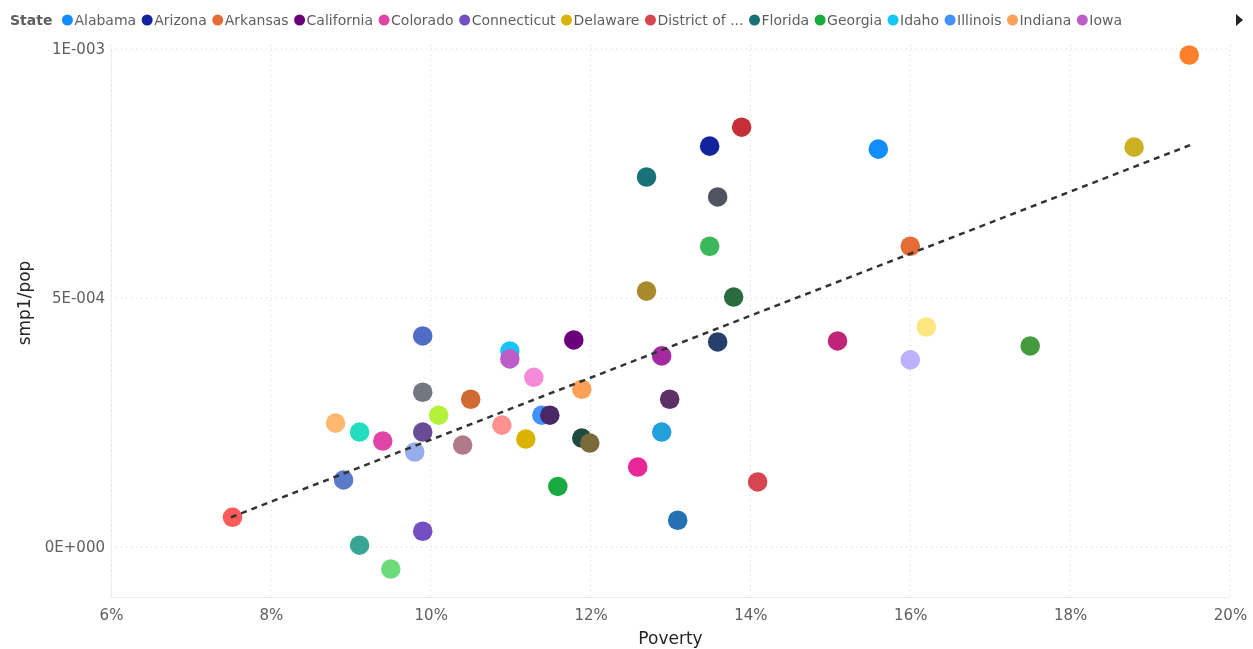 The image size is (1253, 649). What do you see at coordinates (785, 20) in the screenshot?
I see `legend-label: Florida` at bounding box center [785, 20].